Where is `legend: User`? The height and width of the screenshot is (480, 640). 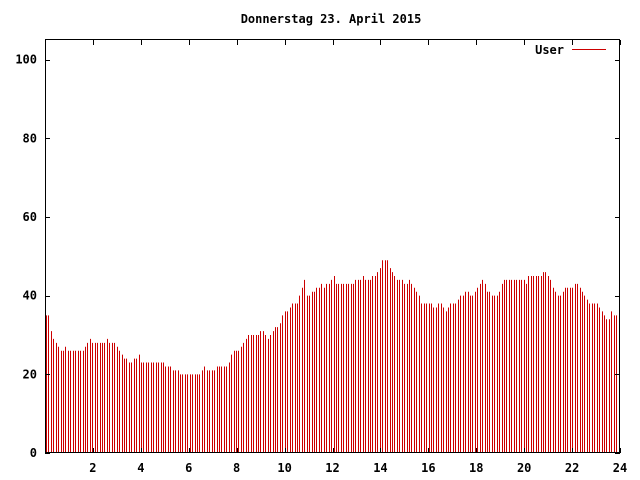 legend: User is located at coordinates (570, 50).